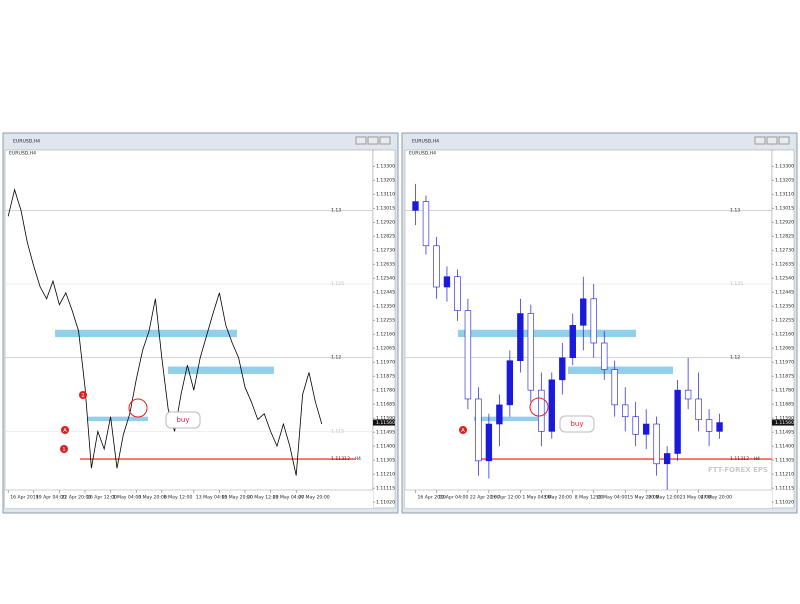 This screenshot has width=800, height=604. I want to click on y-tick-label: 1.11210, so click(385, 475).